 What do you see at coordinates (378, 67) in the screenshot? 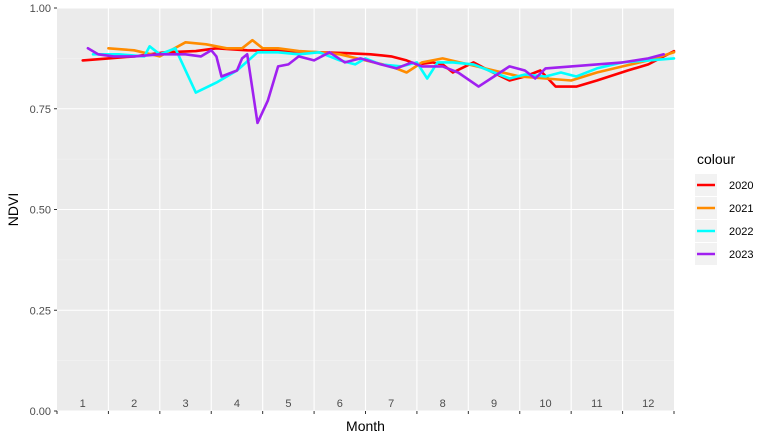
I see `series-line-2020` at bounding box center [378, 67].